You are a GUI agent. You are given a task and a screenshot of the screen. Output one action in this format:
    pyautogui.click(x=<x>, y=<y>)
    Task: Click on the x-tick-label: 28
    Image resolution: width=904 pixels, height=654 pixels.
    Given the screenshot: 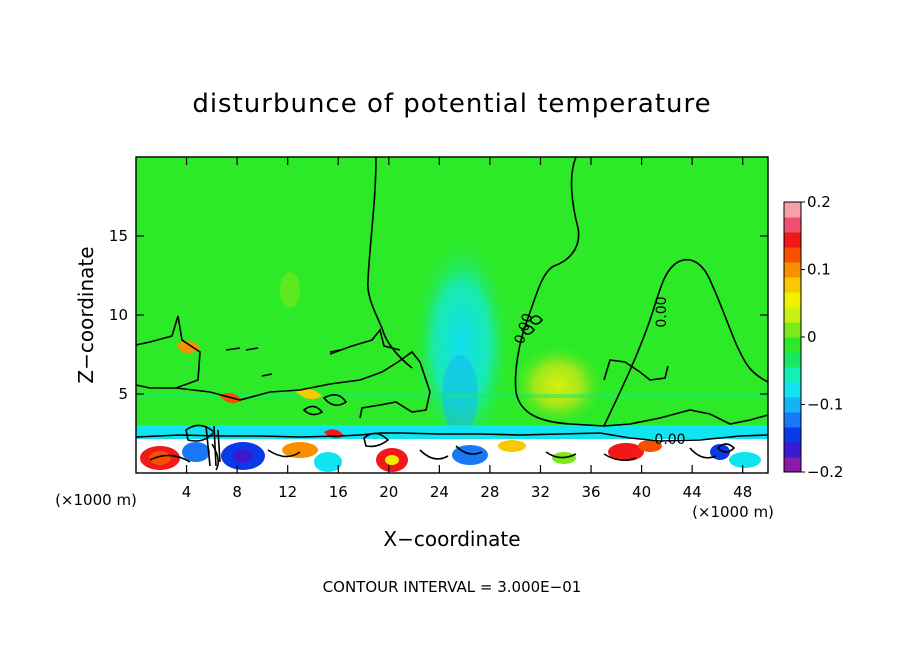 What is the action you would take?
    pyautogui.click(x=489, y=492)
    